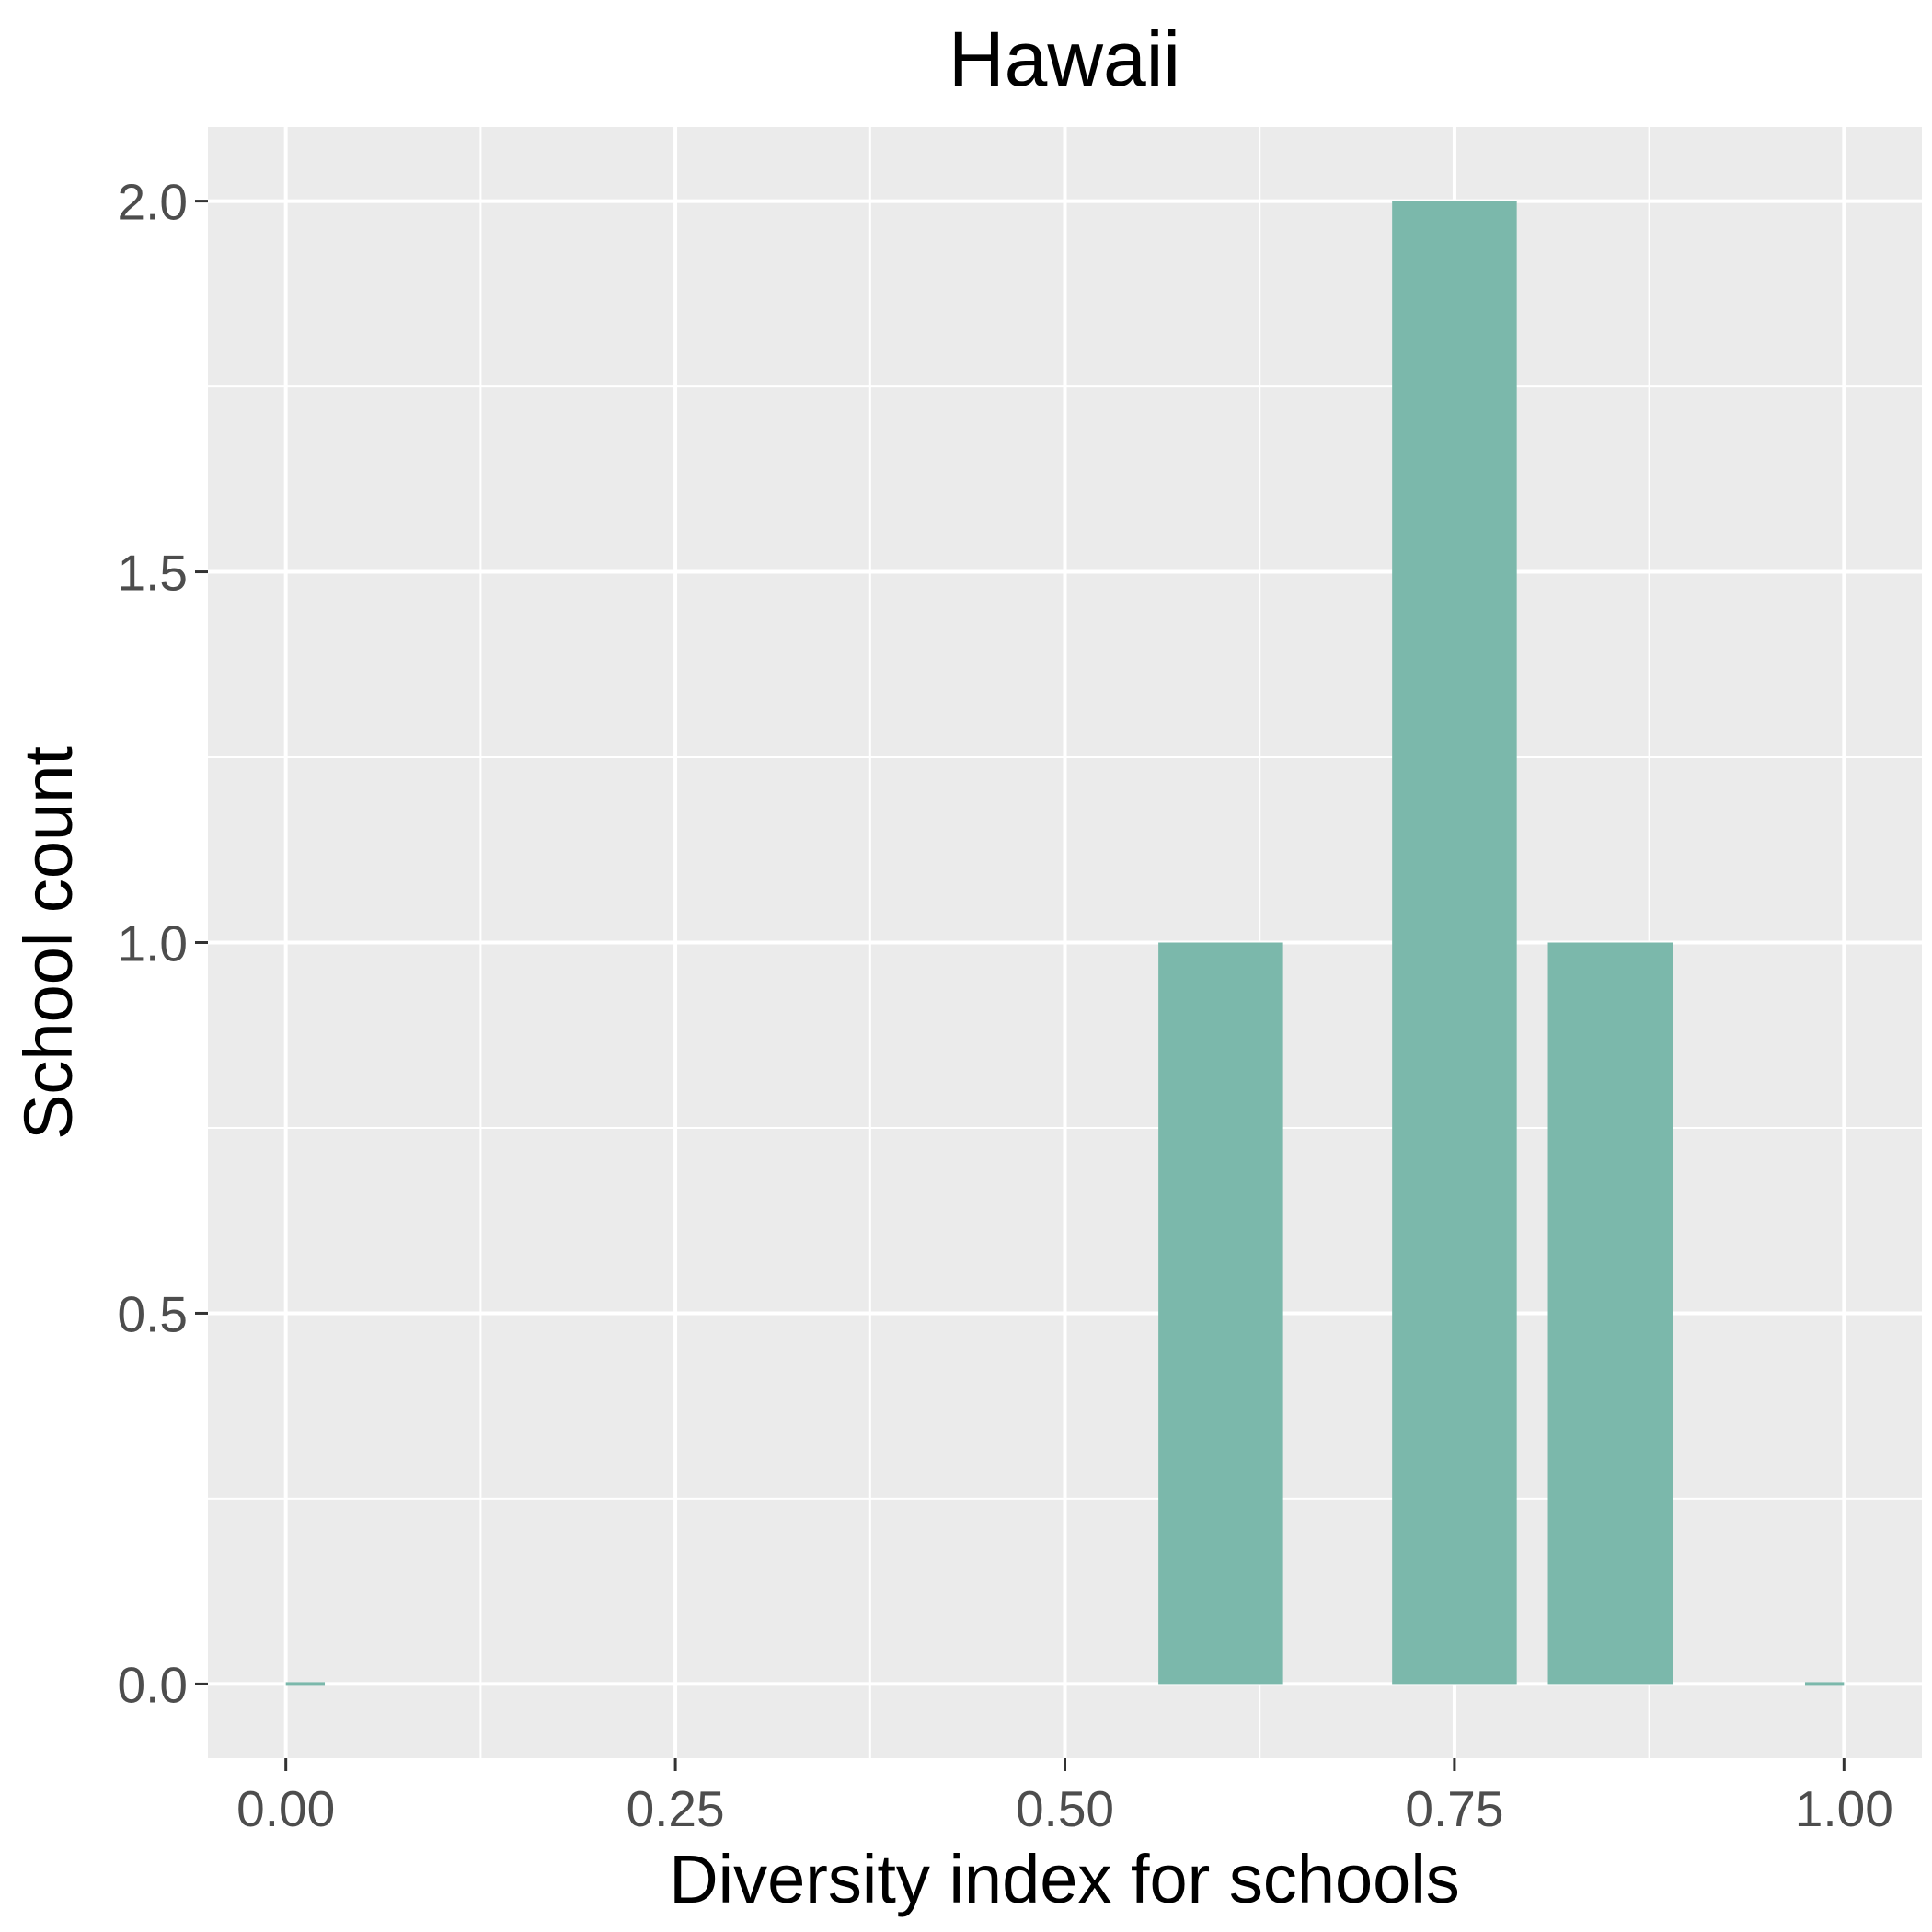 Image resolution: width=1932 pixels, height=1932 pixels. What do you see at coordinates (153, 1313) in the screenshot?
I see `y-tick-label: 0.5` at bounding box center [153, 1313].